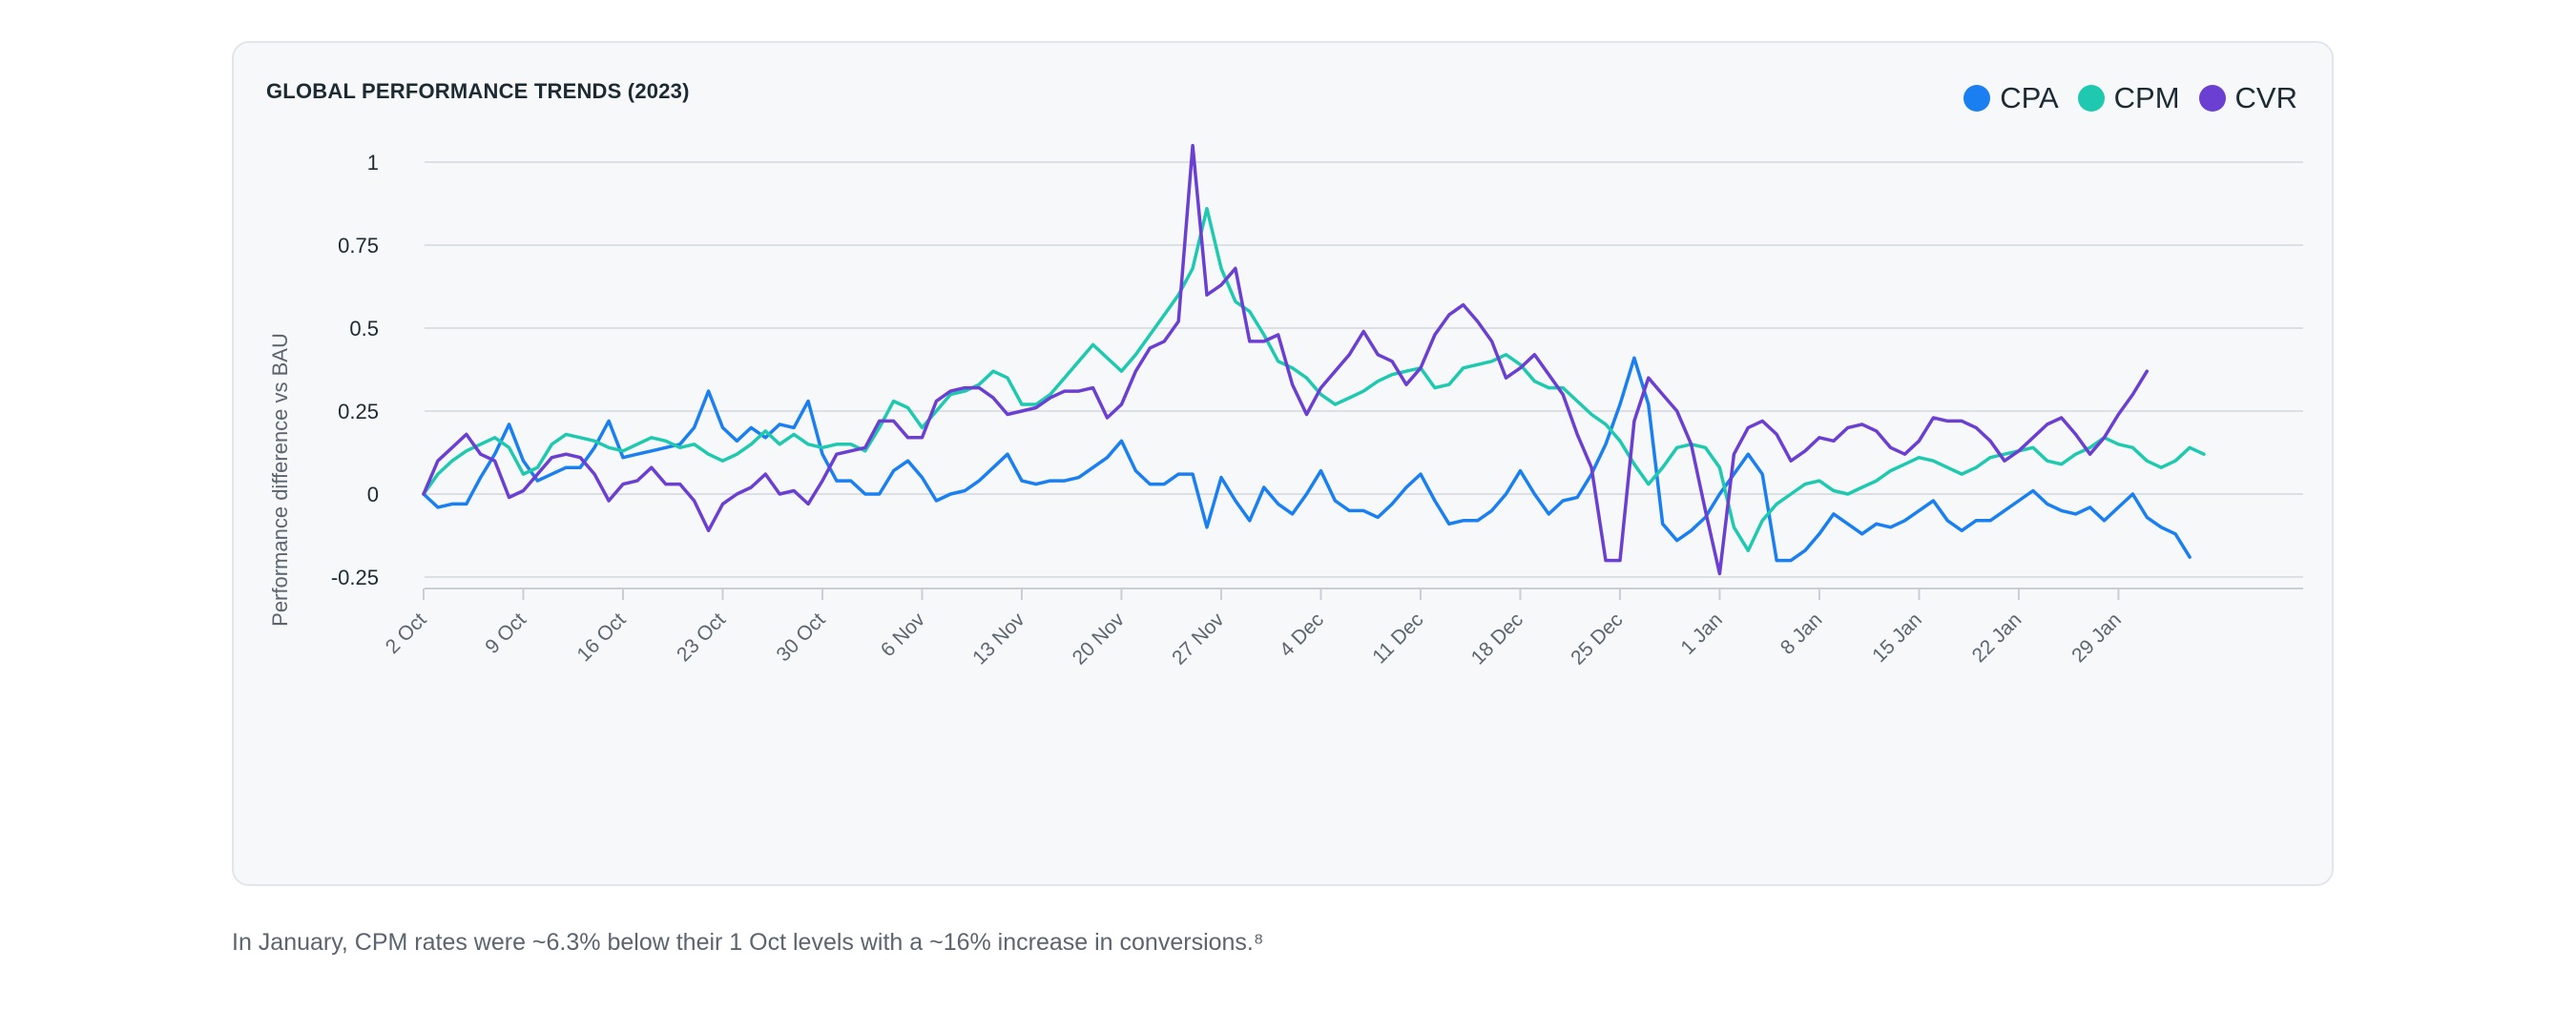 The width and height of the screenshot is (2576, 1011). Describe the element at coordinates (1302, 635) in the screenshot. I see `x-tick-label: 4 Dec` at that location.